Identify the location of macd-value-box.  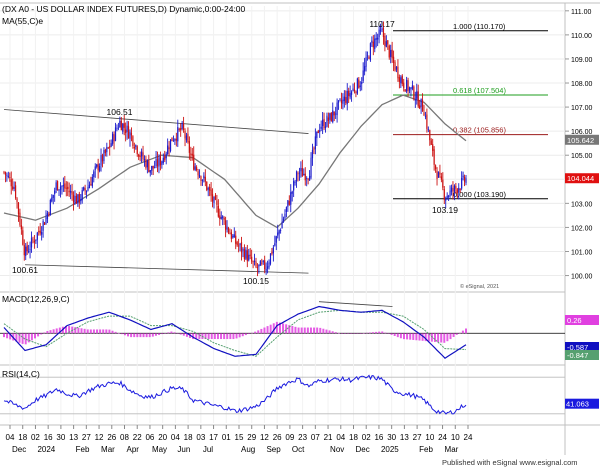
(582, 347).